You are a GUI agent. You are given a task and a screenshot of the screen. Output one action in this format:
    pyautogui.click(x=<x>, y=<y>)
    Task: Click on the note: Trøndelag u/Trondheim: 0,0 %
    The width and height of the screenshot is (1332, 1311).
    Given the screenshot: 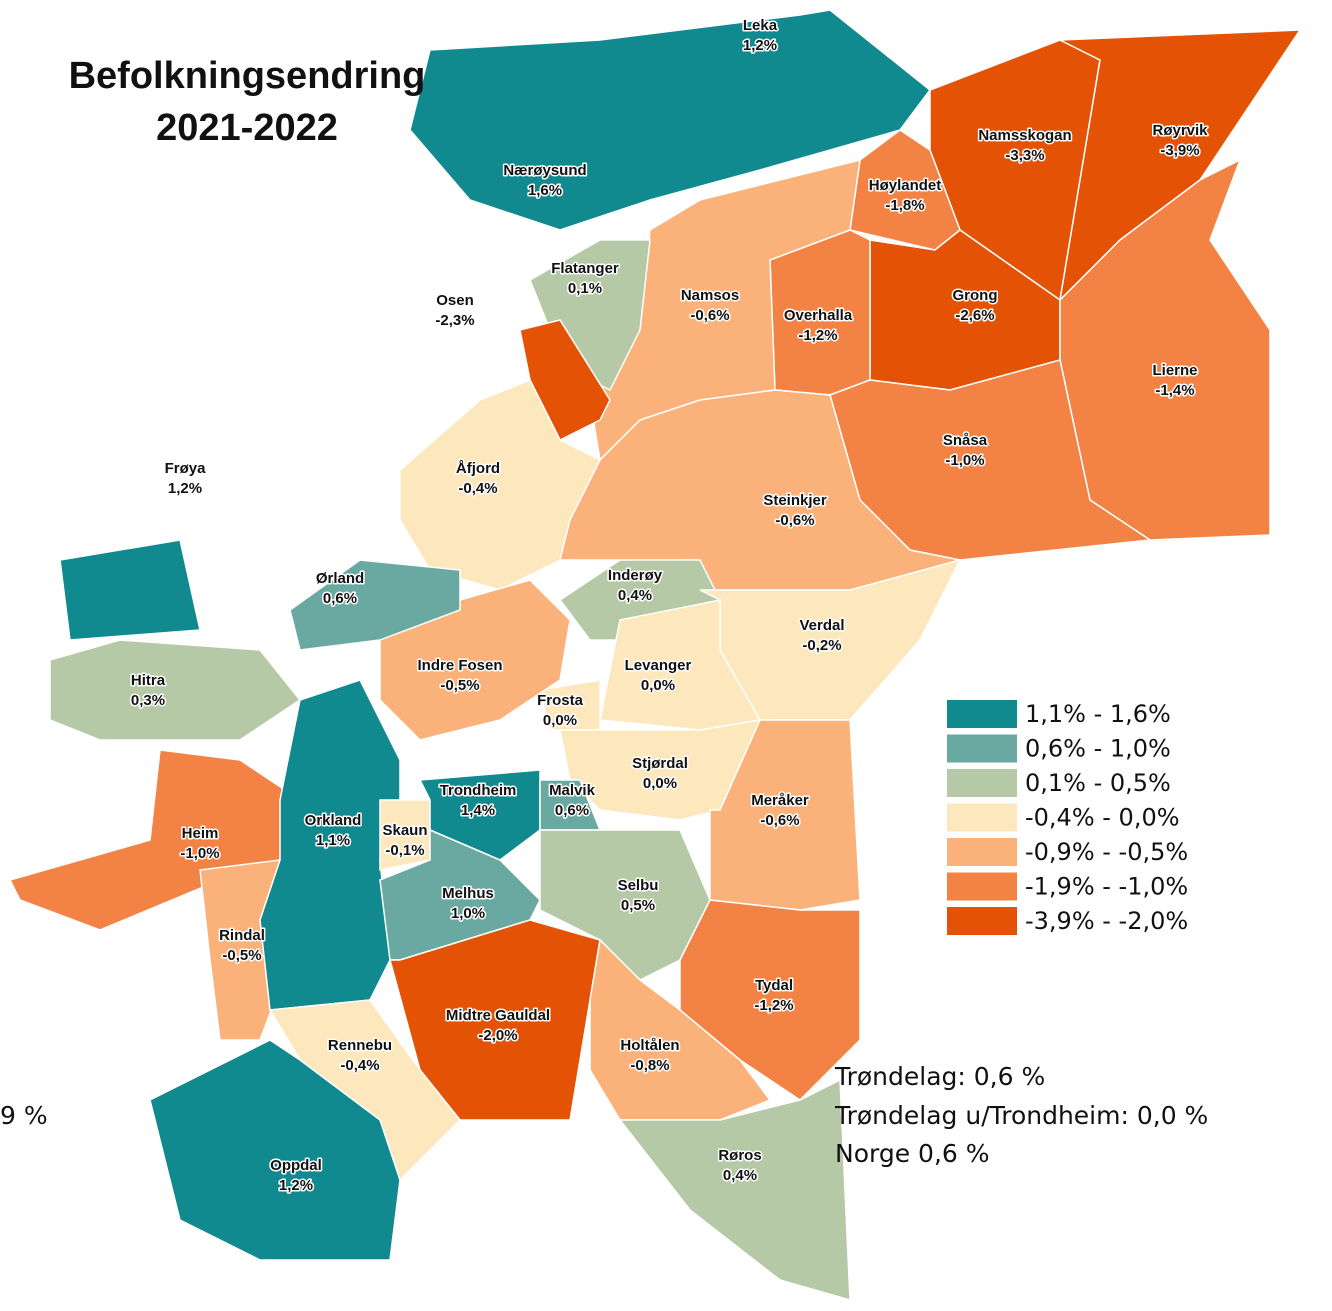 What is the action you would take?
    pyautogui.click(x=1021, y=1115)
    